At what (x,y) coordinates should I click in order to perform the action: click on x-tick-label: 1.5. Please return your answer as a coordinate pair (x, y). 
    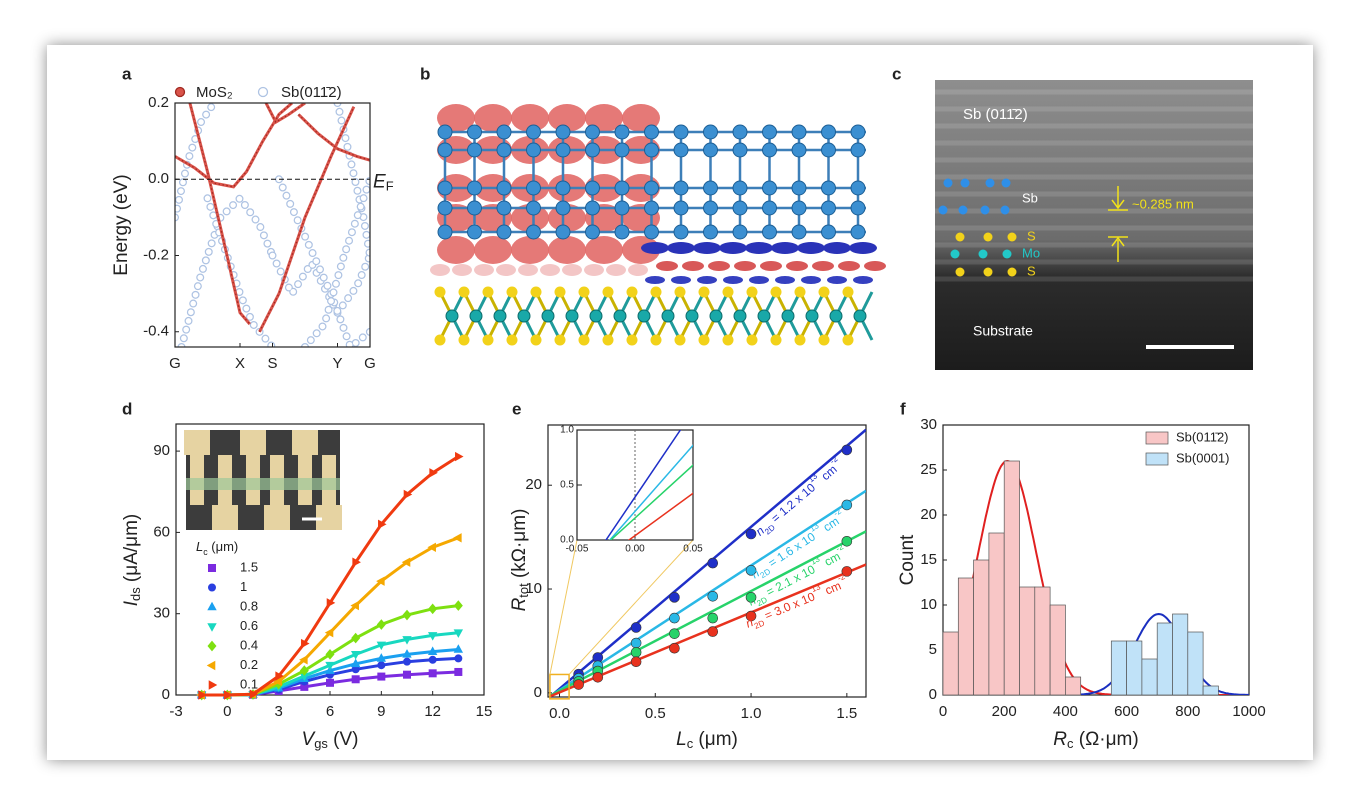
    Looking at the image, I should click on (846, 713).